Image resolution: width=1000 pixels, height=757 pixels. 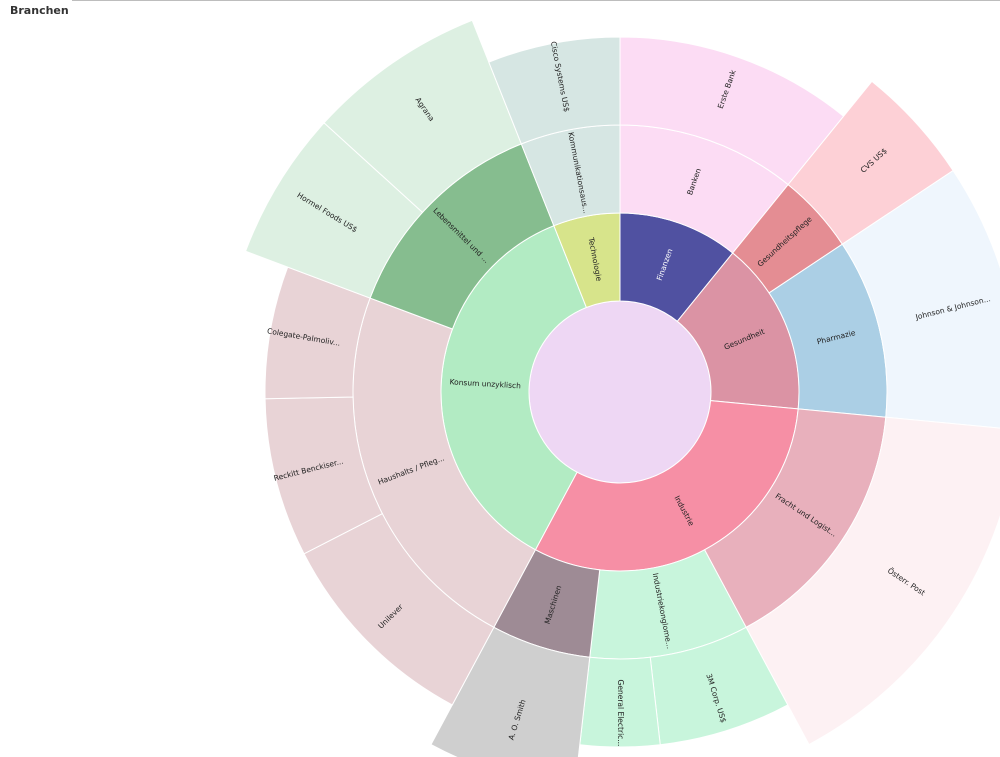 I want to click on segment-agrana, so click(x=422, y=116).